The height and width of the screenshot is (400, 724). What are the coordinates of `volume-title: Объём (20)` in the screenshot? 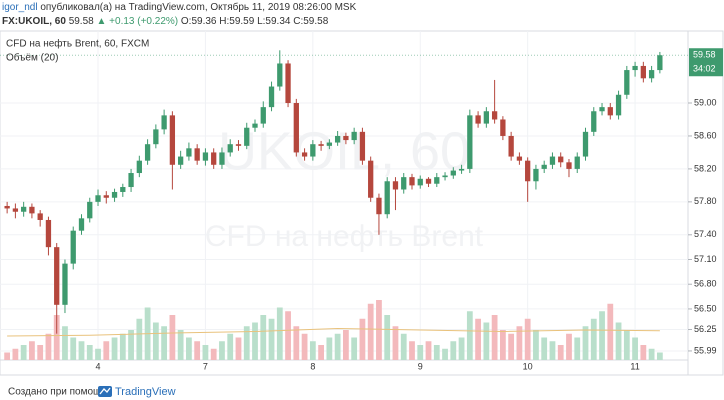 It's located at (32, 58).